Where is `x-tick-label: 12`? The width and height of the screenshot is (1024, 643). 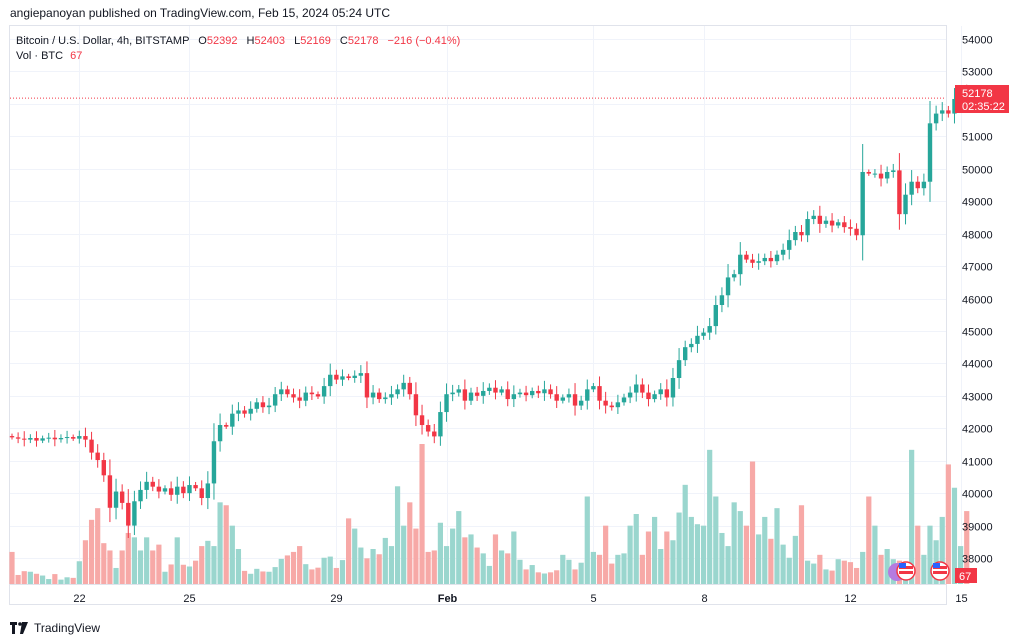 x-tick-label: 12 is located at coordinates (850, 599).